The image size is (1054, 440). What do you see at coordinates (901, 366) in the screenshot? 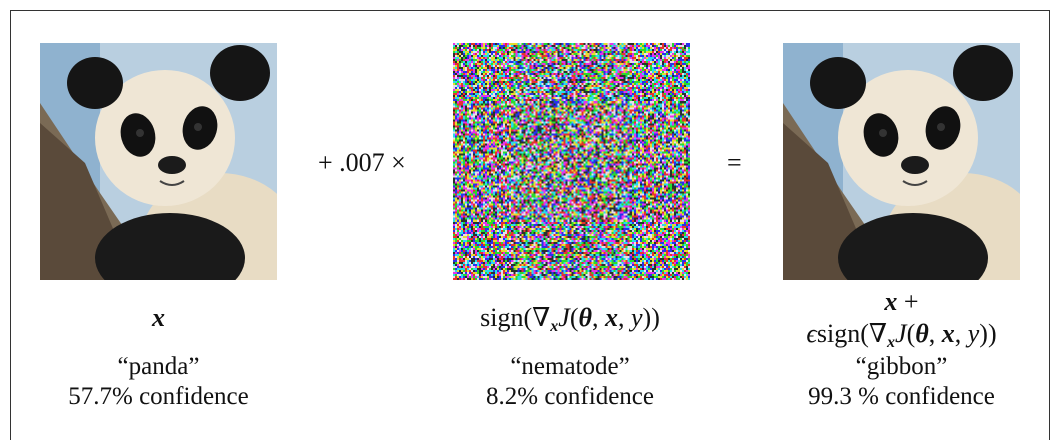
I see `class-label: “gibbon”` at bounding box center [901, 366].